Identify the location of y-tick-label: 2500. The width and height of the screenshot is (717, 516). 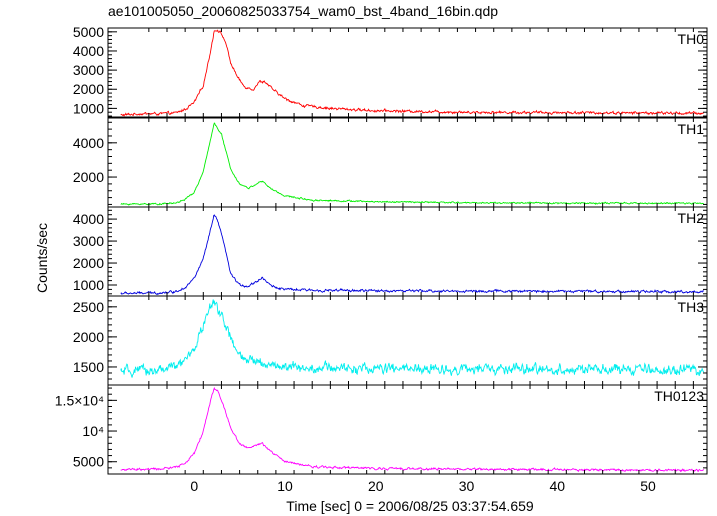
(88, 307).